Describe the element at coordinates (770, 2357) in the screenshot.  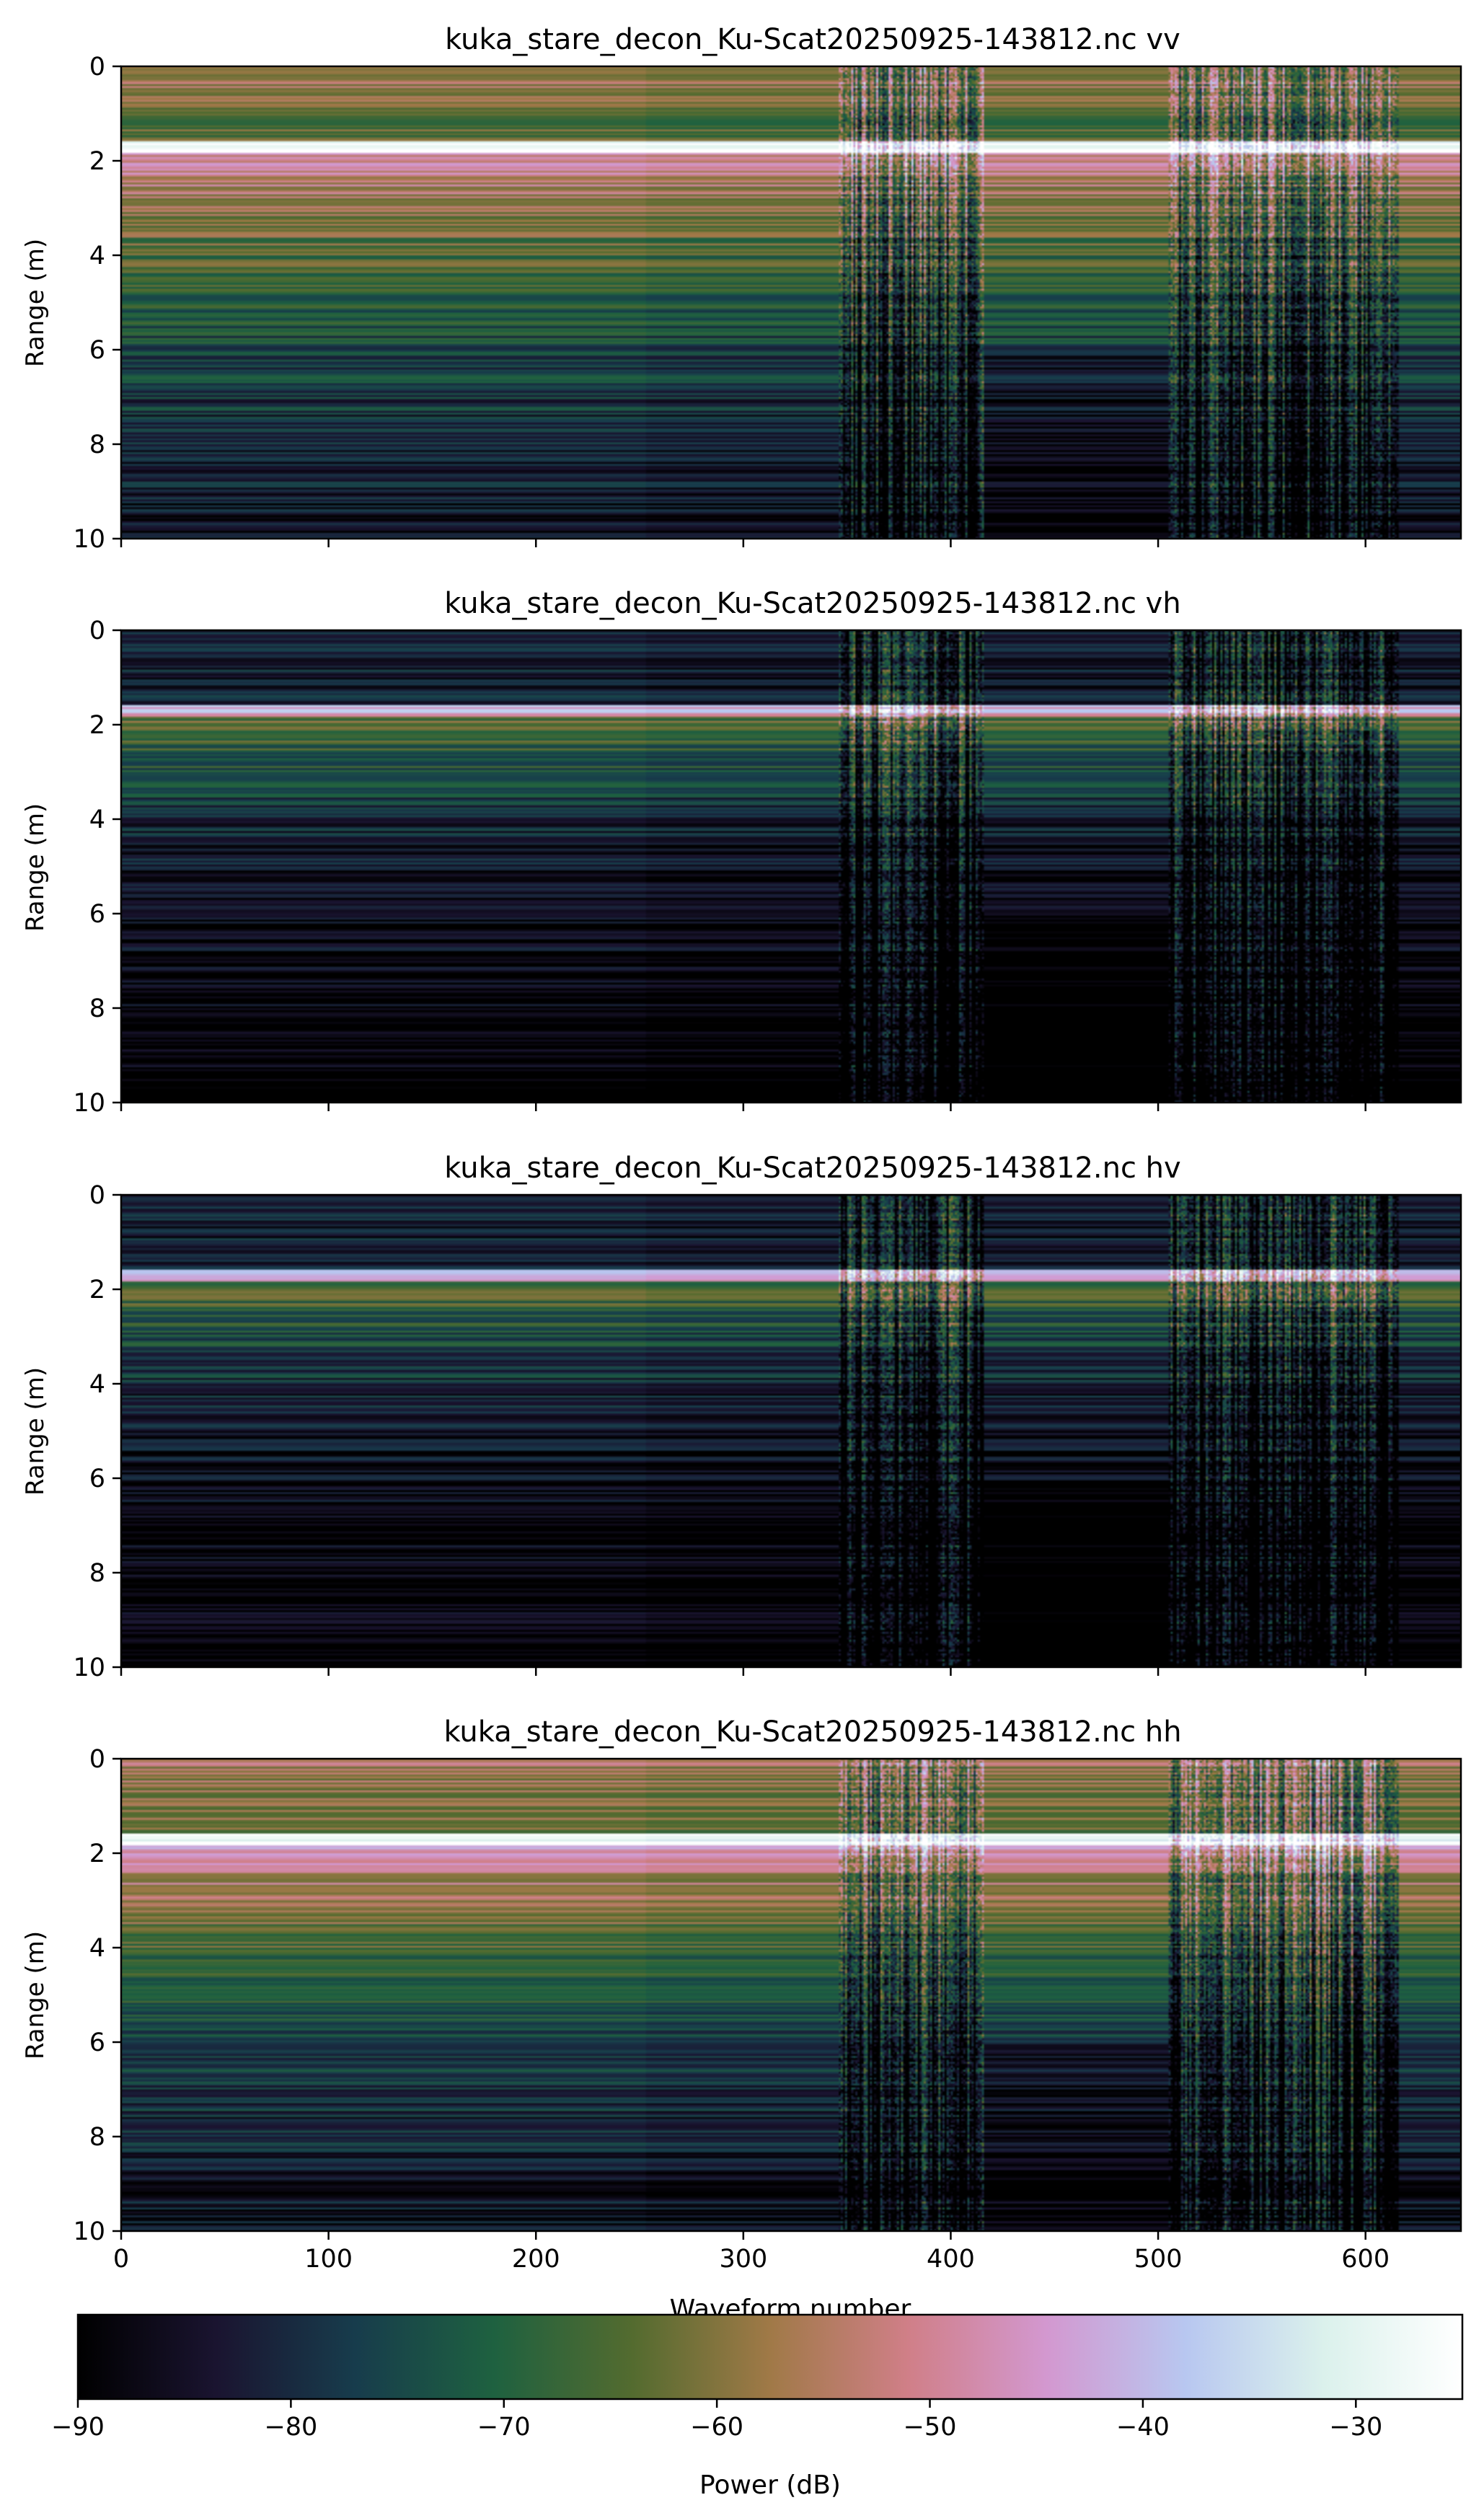
I see `colorbar-gradient` at that location.